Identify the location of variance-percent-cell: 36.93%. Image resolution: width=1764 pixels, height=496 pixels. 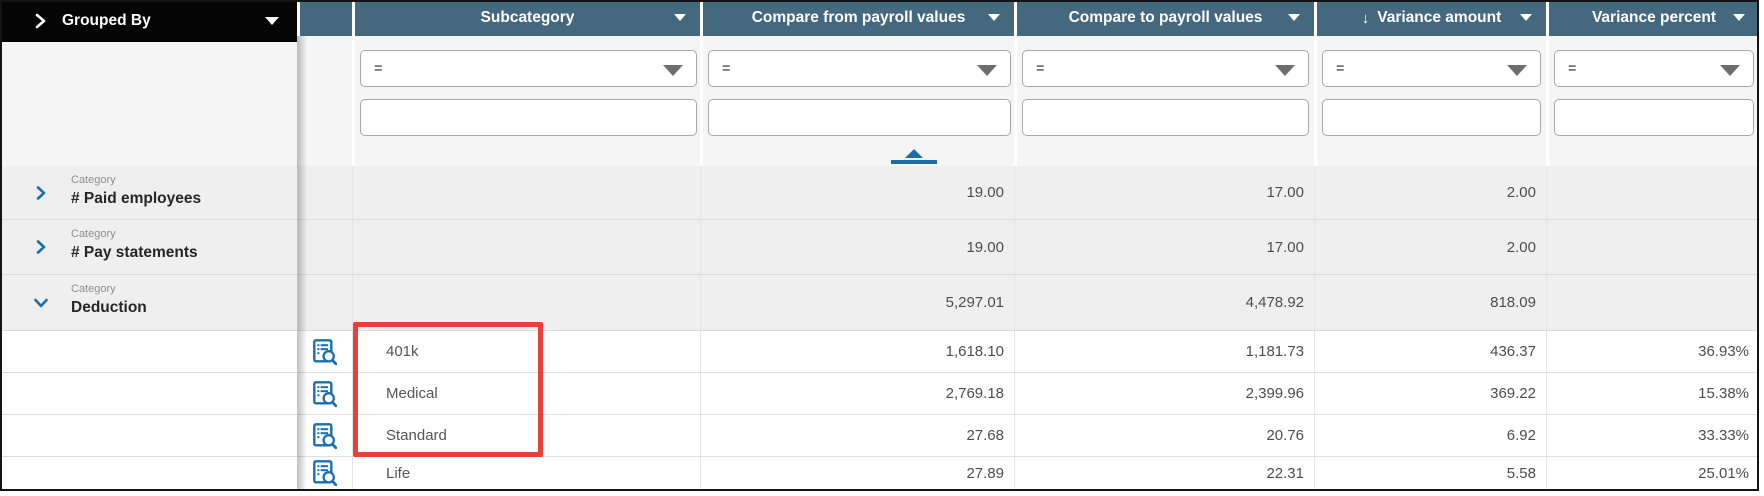
(1652, 351).